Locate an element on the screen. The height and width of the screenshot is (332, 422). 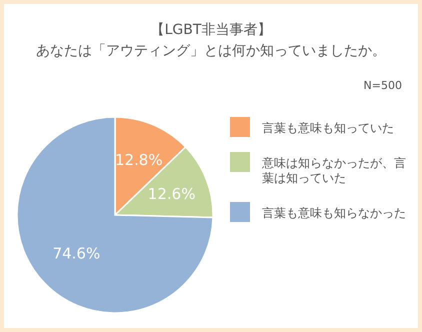
data-label: 74.6% is located at coordinates (76, 253).